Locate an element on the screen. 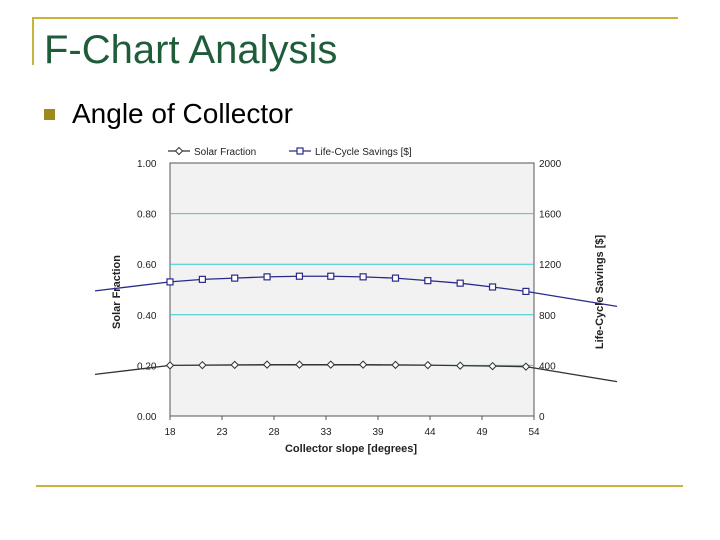 This screenshot has height=540, width=720. y-tick-label: 1.00 is located at coordinates (147, 164).